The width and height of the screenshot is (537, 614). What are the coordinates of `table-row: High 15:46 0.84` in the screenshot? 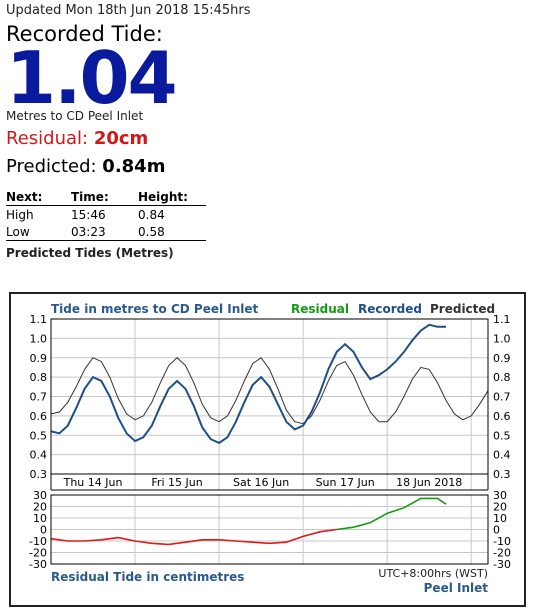 It's located at (106, 215).